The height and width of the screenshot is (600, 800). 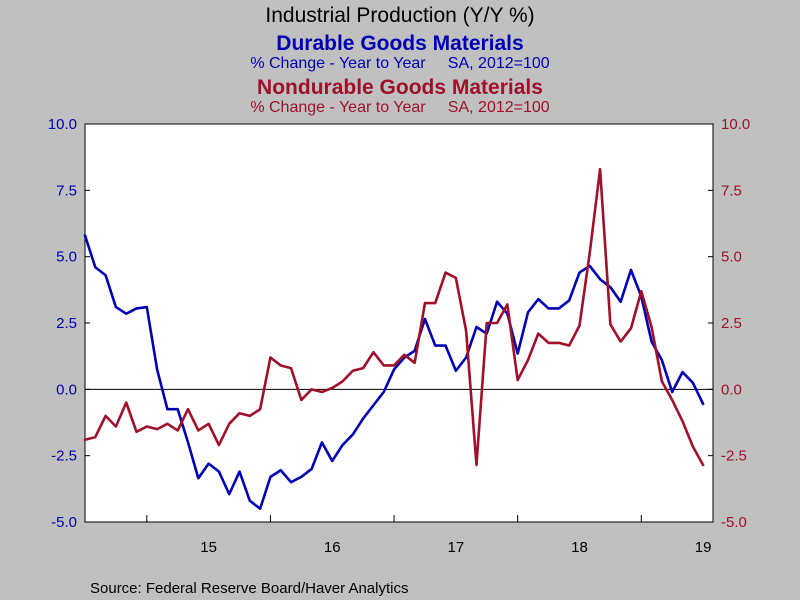 What do you see at coordinates (64, 522) in the screenshot?
I see `left-tick-label: -5.0` at bounding box center [64, 522].